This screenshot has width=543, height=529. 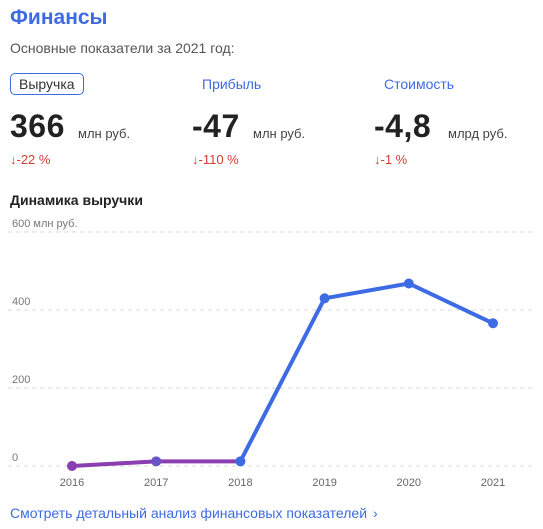 I want to click on kpi-value-unit: млрд руб., so click(x=478, y=133).